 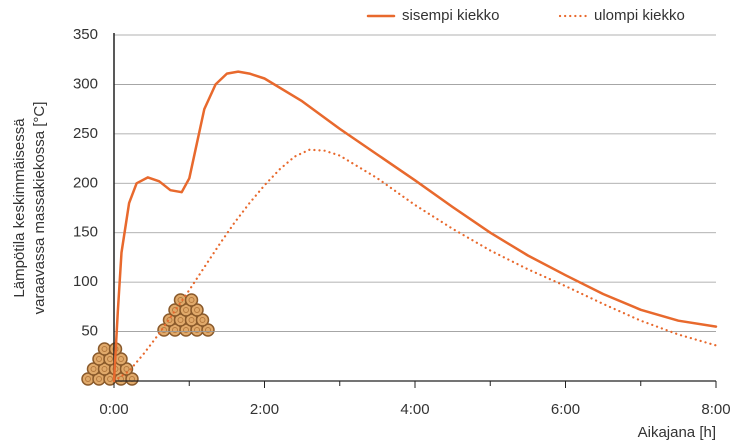 I want to click on y-tick-label: 200, so click(x=85, y=182).